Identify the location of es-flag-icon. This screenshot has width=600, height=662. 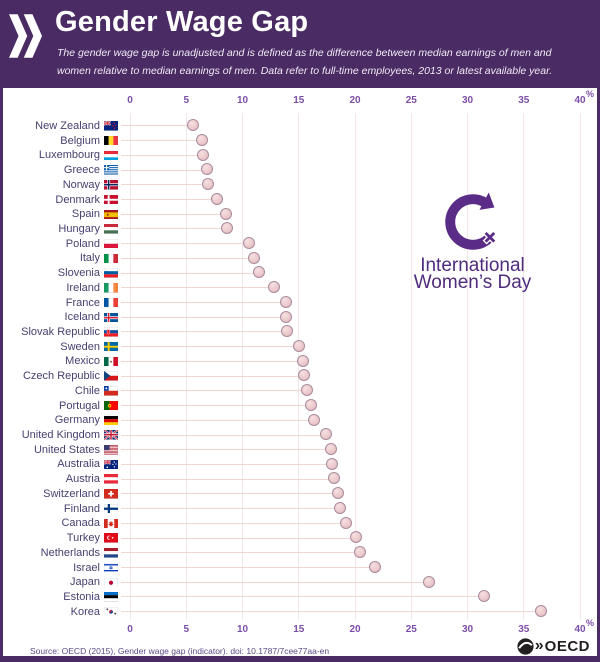
(111, 214).